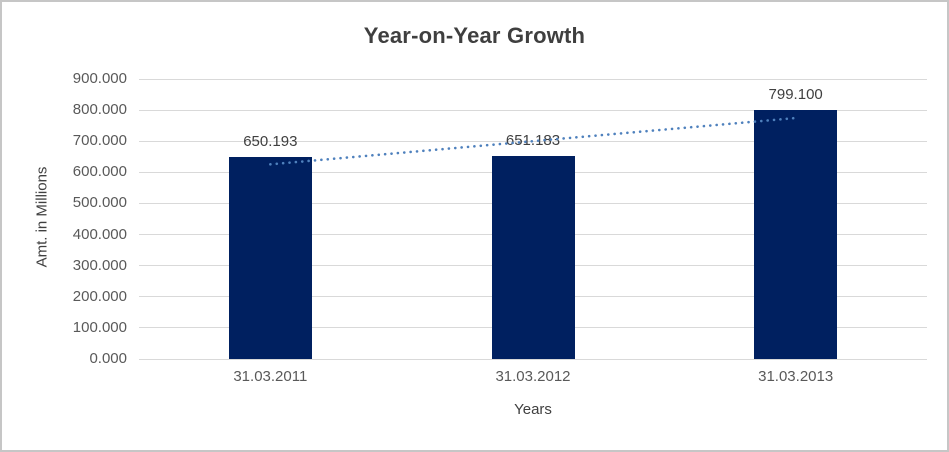  I want to click on x-axis-title: Years, so click(533, 409).